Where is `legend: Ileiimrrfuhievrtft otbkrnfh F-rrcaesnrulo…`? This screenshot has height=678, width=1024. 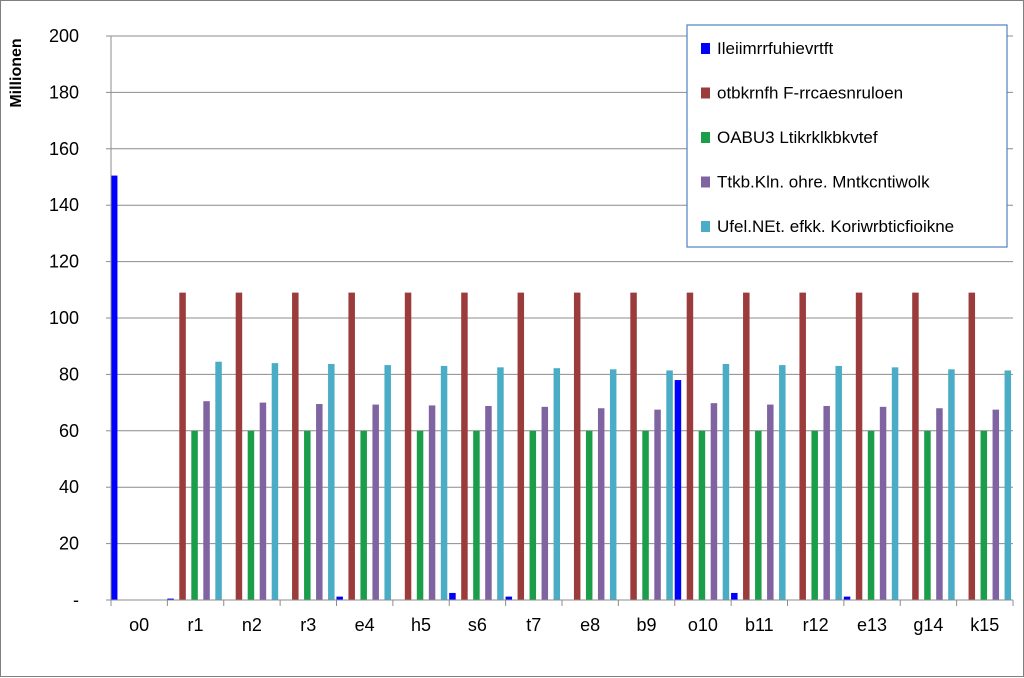 legend: Ileiimrrfuhievrtft otbkrnfh F-rrcaesnrulo… is located at coordinates (847, 136).